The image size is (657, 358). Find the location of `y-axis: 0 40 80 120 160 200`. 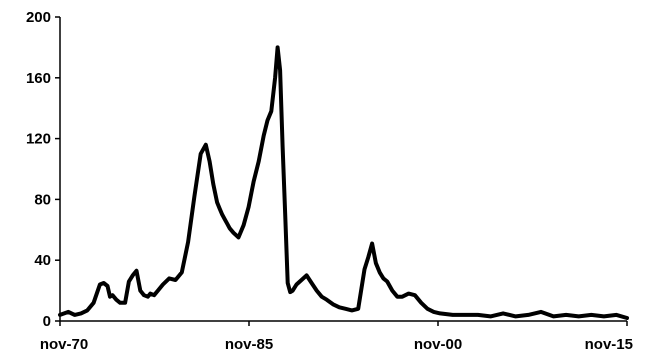

y-axis: 0 40 80 120 160 200 is located at coordinates (43, 169).